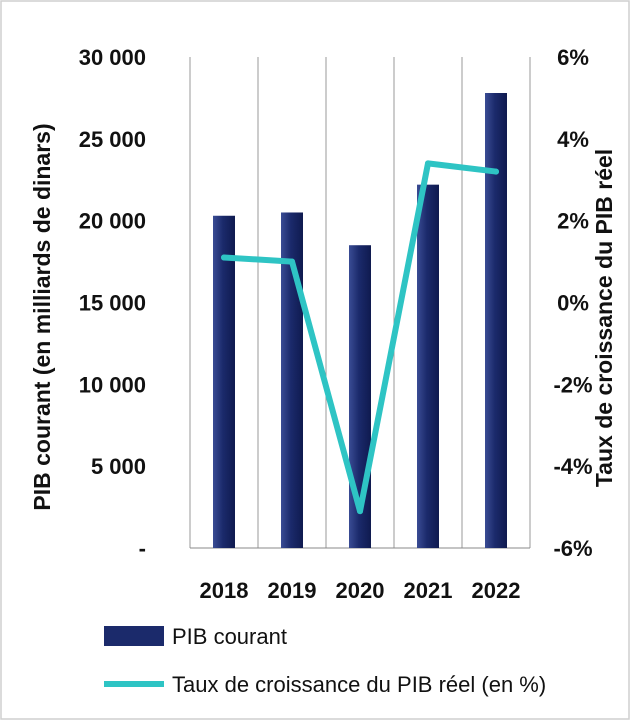 The width and height of the screenshot is (630, 720). I want to click on y2-tick-label: 0%, so click(573, 303).